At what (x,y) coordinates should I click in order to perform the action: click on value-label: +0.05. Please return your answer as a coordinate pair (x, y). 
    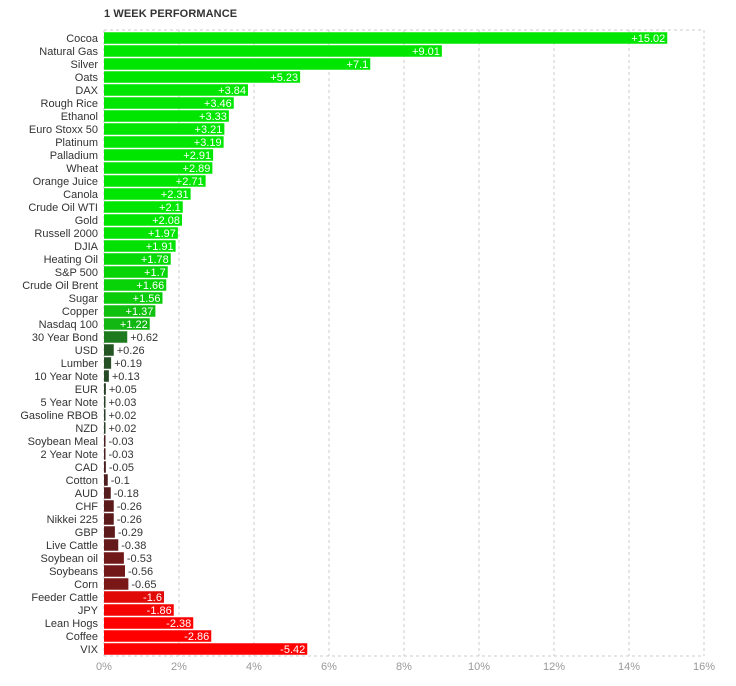
    Looking at the image, I should click on (123, 390).